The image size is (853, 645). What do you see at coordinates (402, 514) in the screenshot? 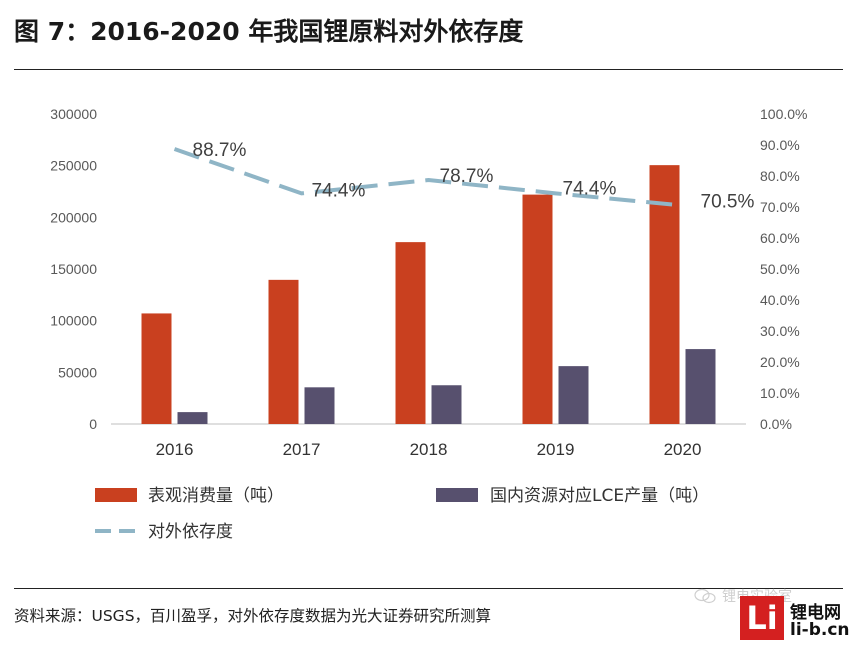
I see `legend: 表观消费量（吨） 国内资源对应LCE产量（吨） 对外依存度` at bounding box center [402, 514].